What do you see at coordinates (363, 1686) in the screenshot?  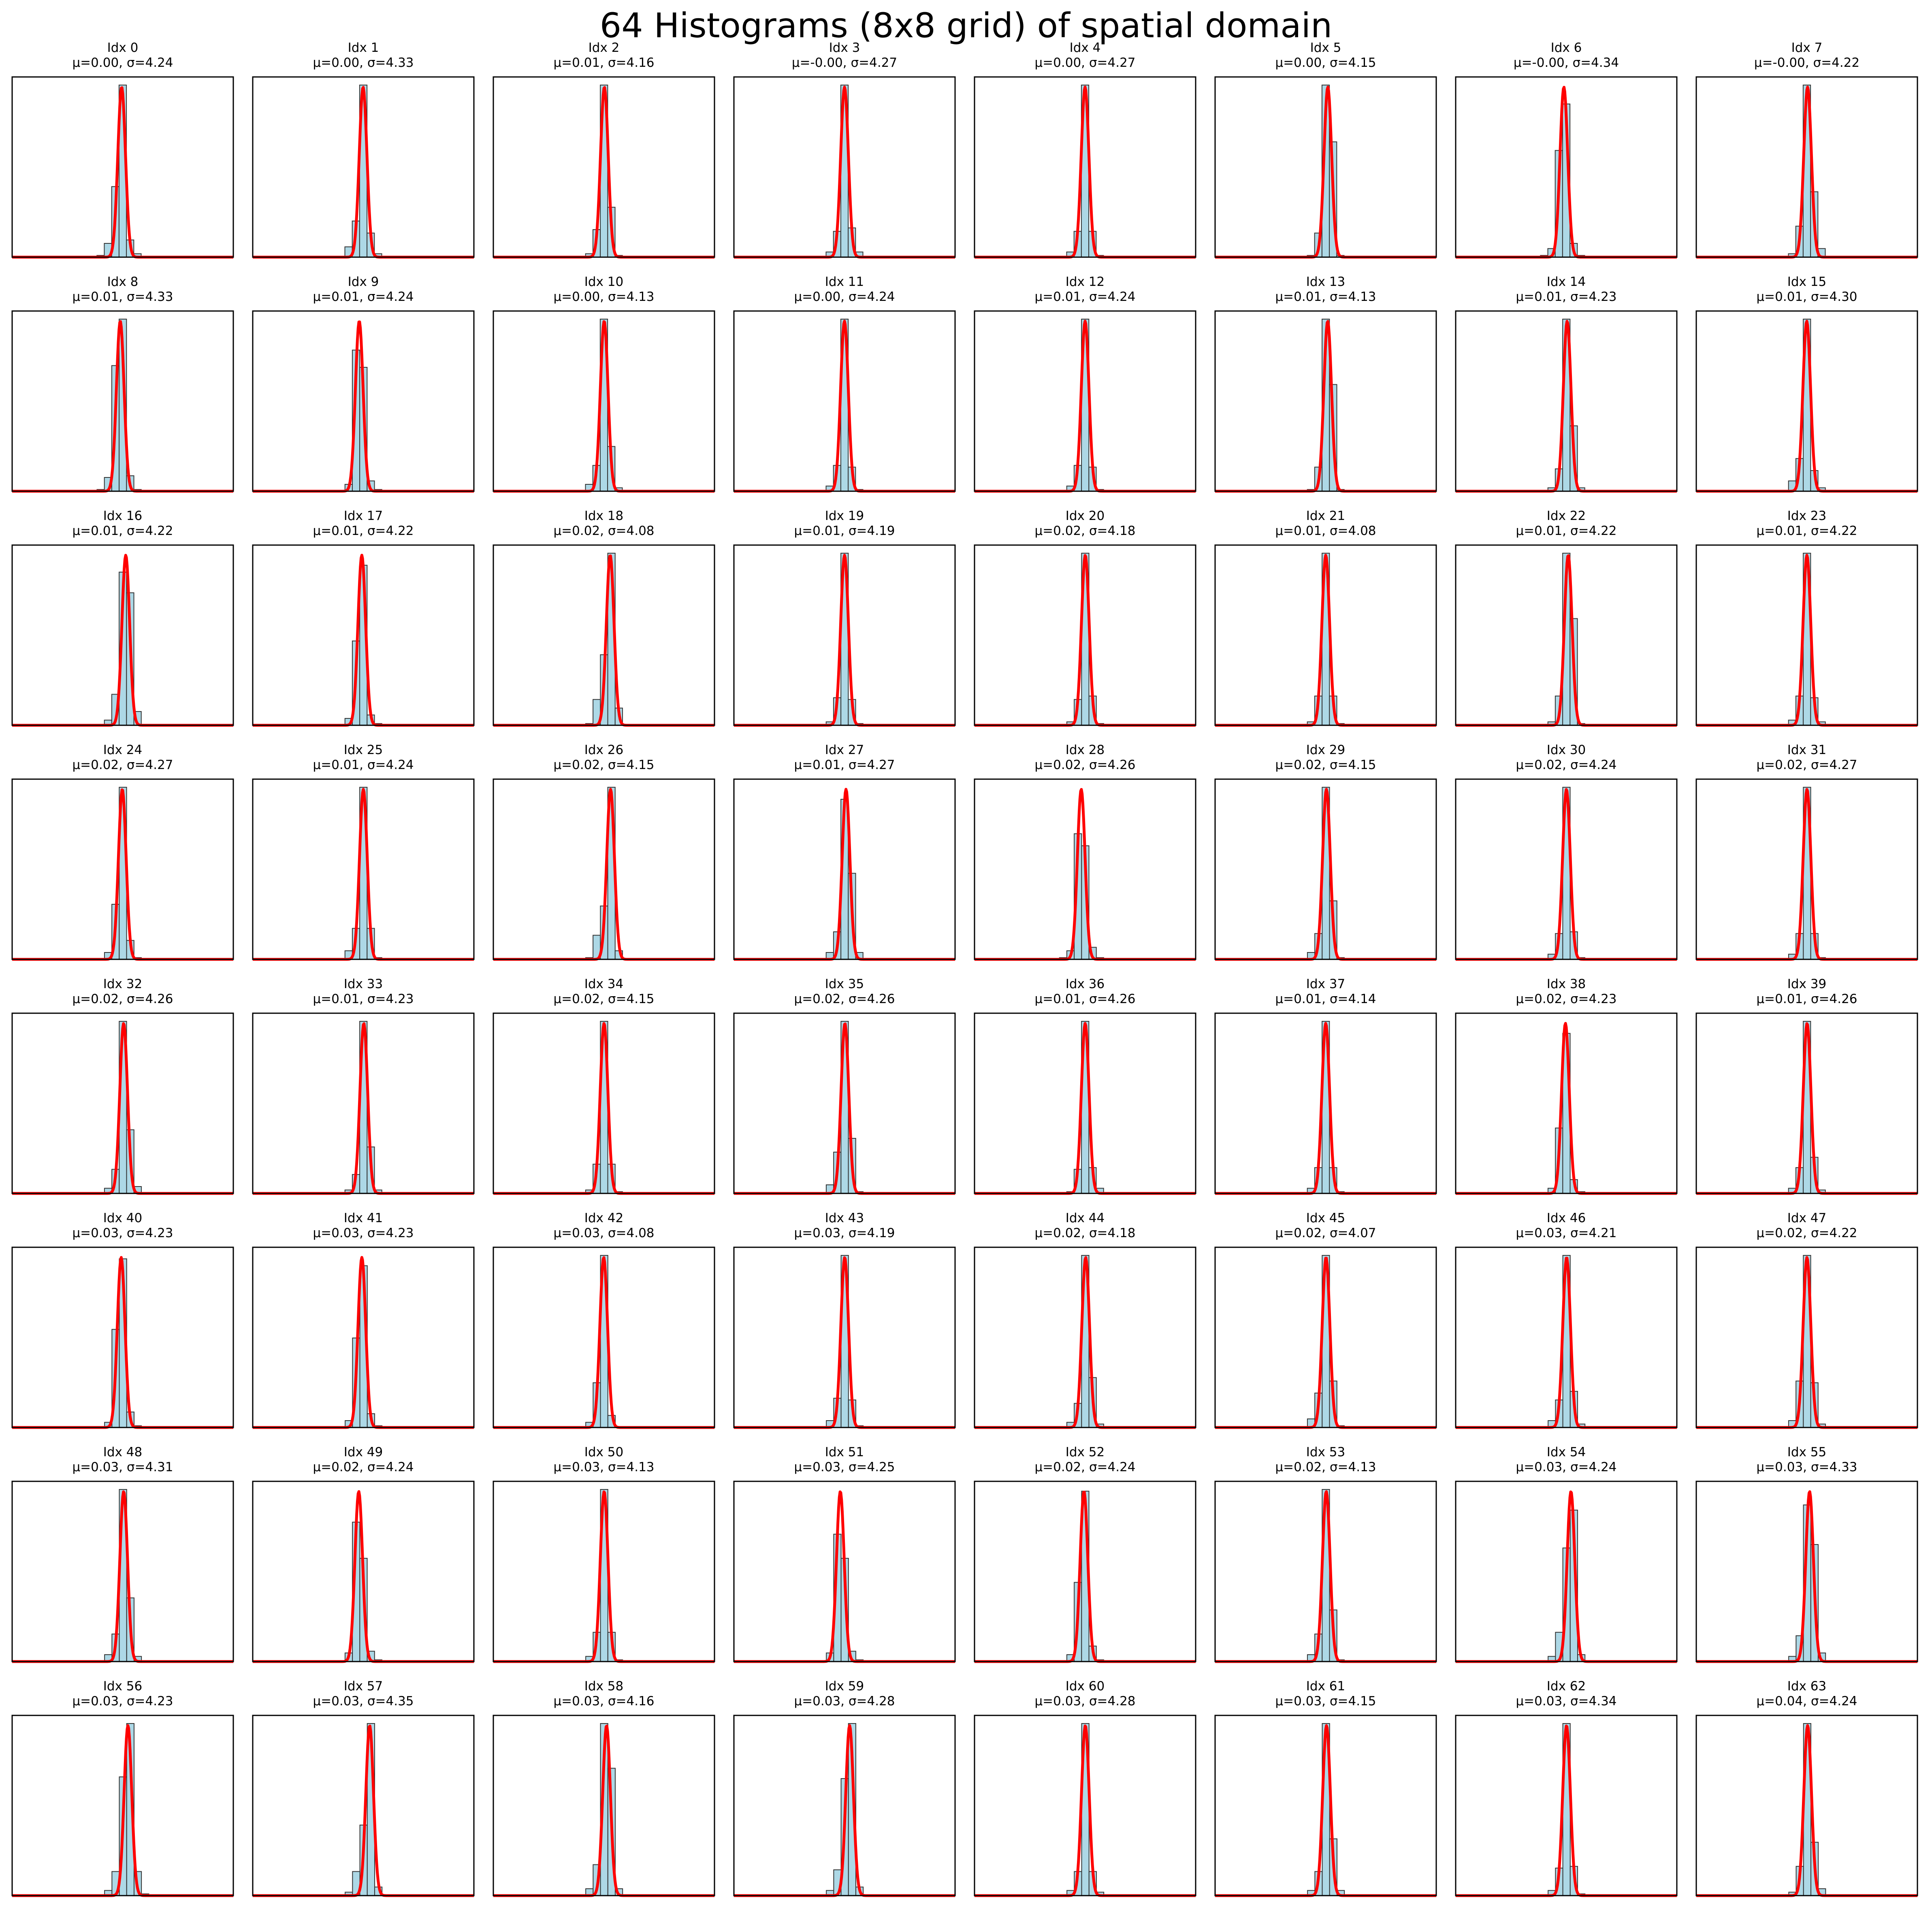 I see `panel-title: Idx 57` at bounding box center [363, 1686].